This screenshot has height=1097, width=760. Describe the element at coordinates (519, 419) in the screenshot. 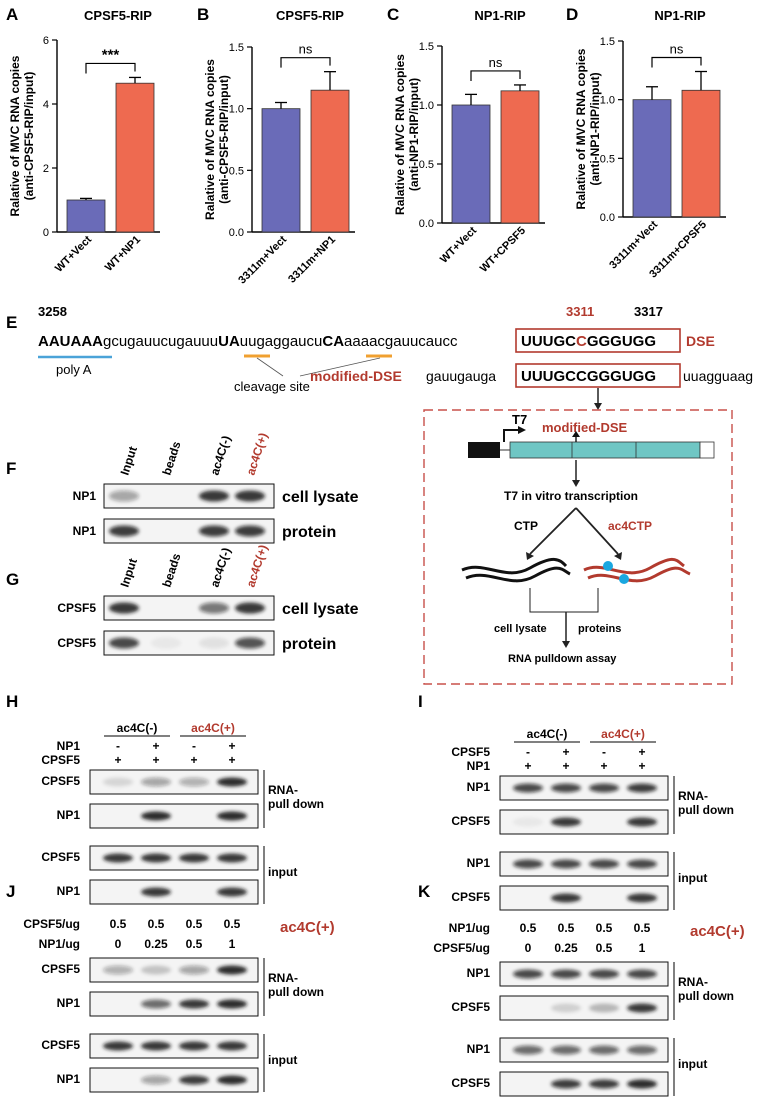

I see `t7-label: T7` at that location.